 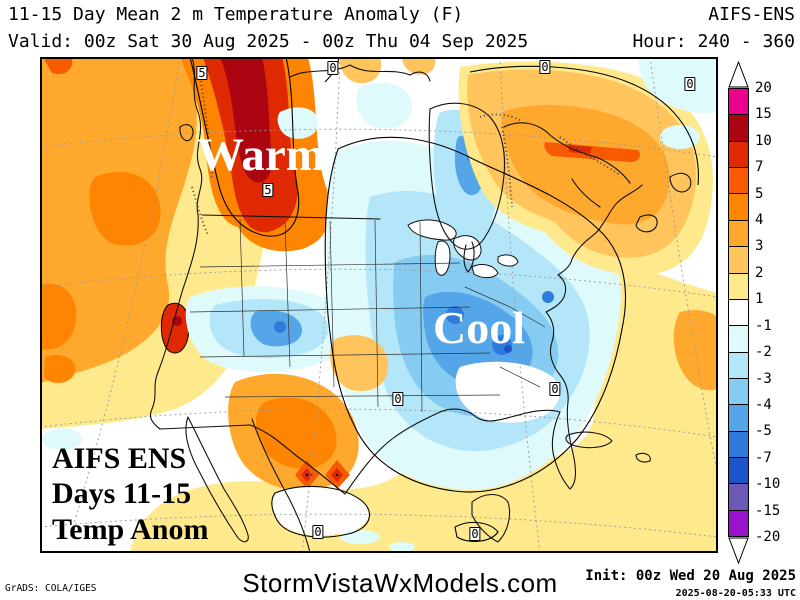 I want to click on colorbar-tick-label: -5, so click(x=763, y=431).